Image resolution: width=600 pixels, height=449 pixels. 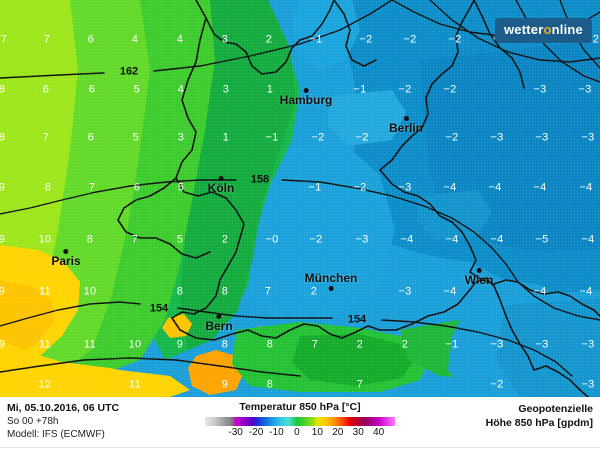 I want to click on logo-text-accent: o, so click(x=547, y=29).